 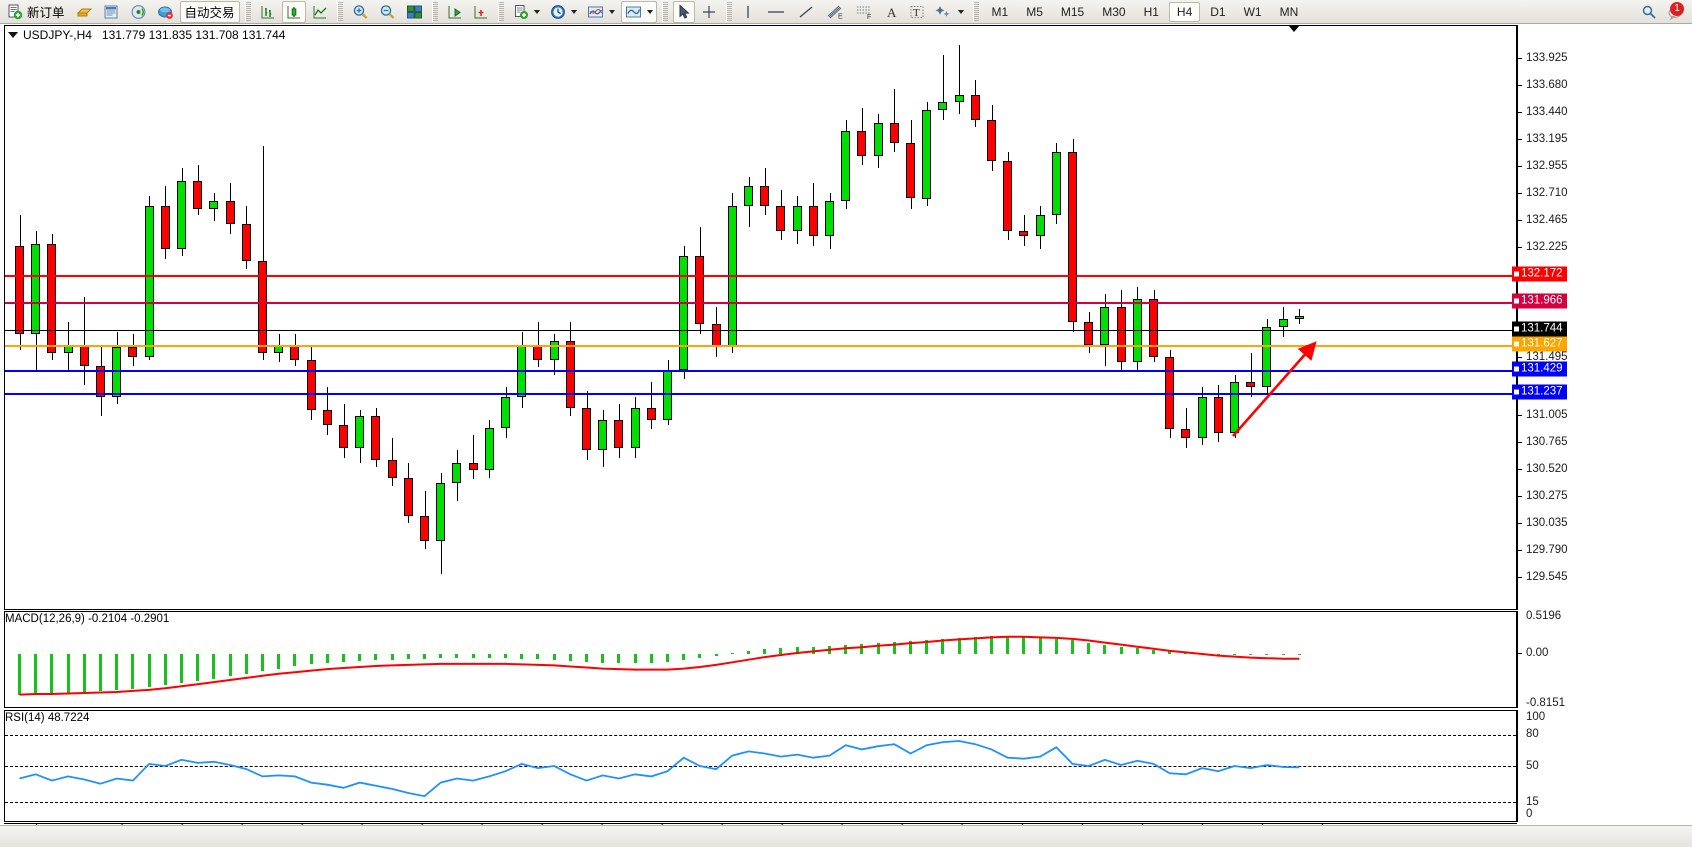 I want to click on new-order-button: 新订单, so click(x=36, y=12).